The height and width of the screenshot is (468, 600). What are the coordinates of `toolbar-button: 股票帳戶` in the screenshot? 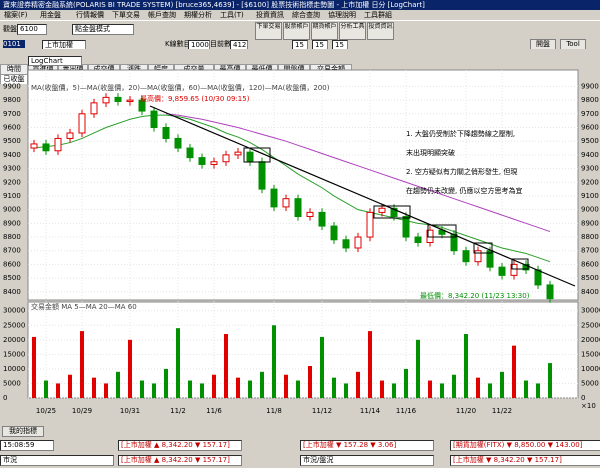 It's located at (296, 31).